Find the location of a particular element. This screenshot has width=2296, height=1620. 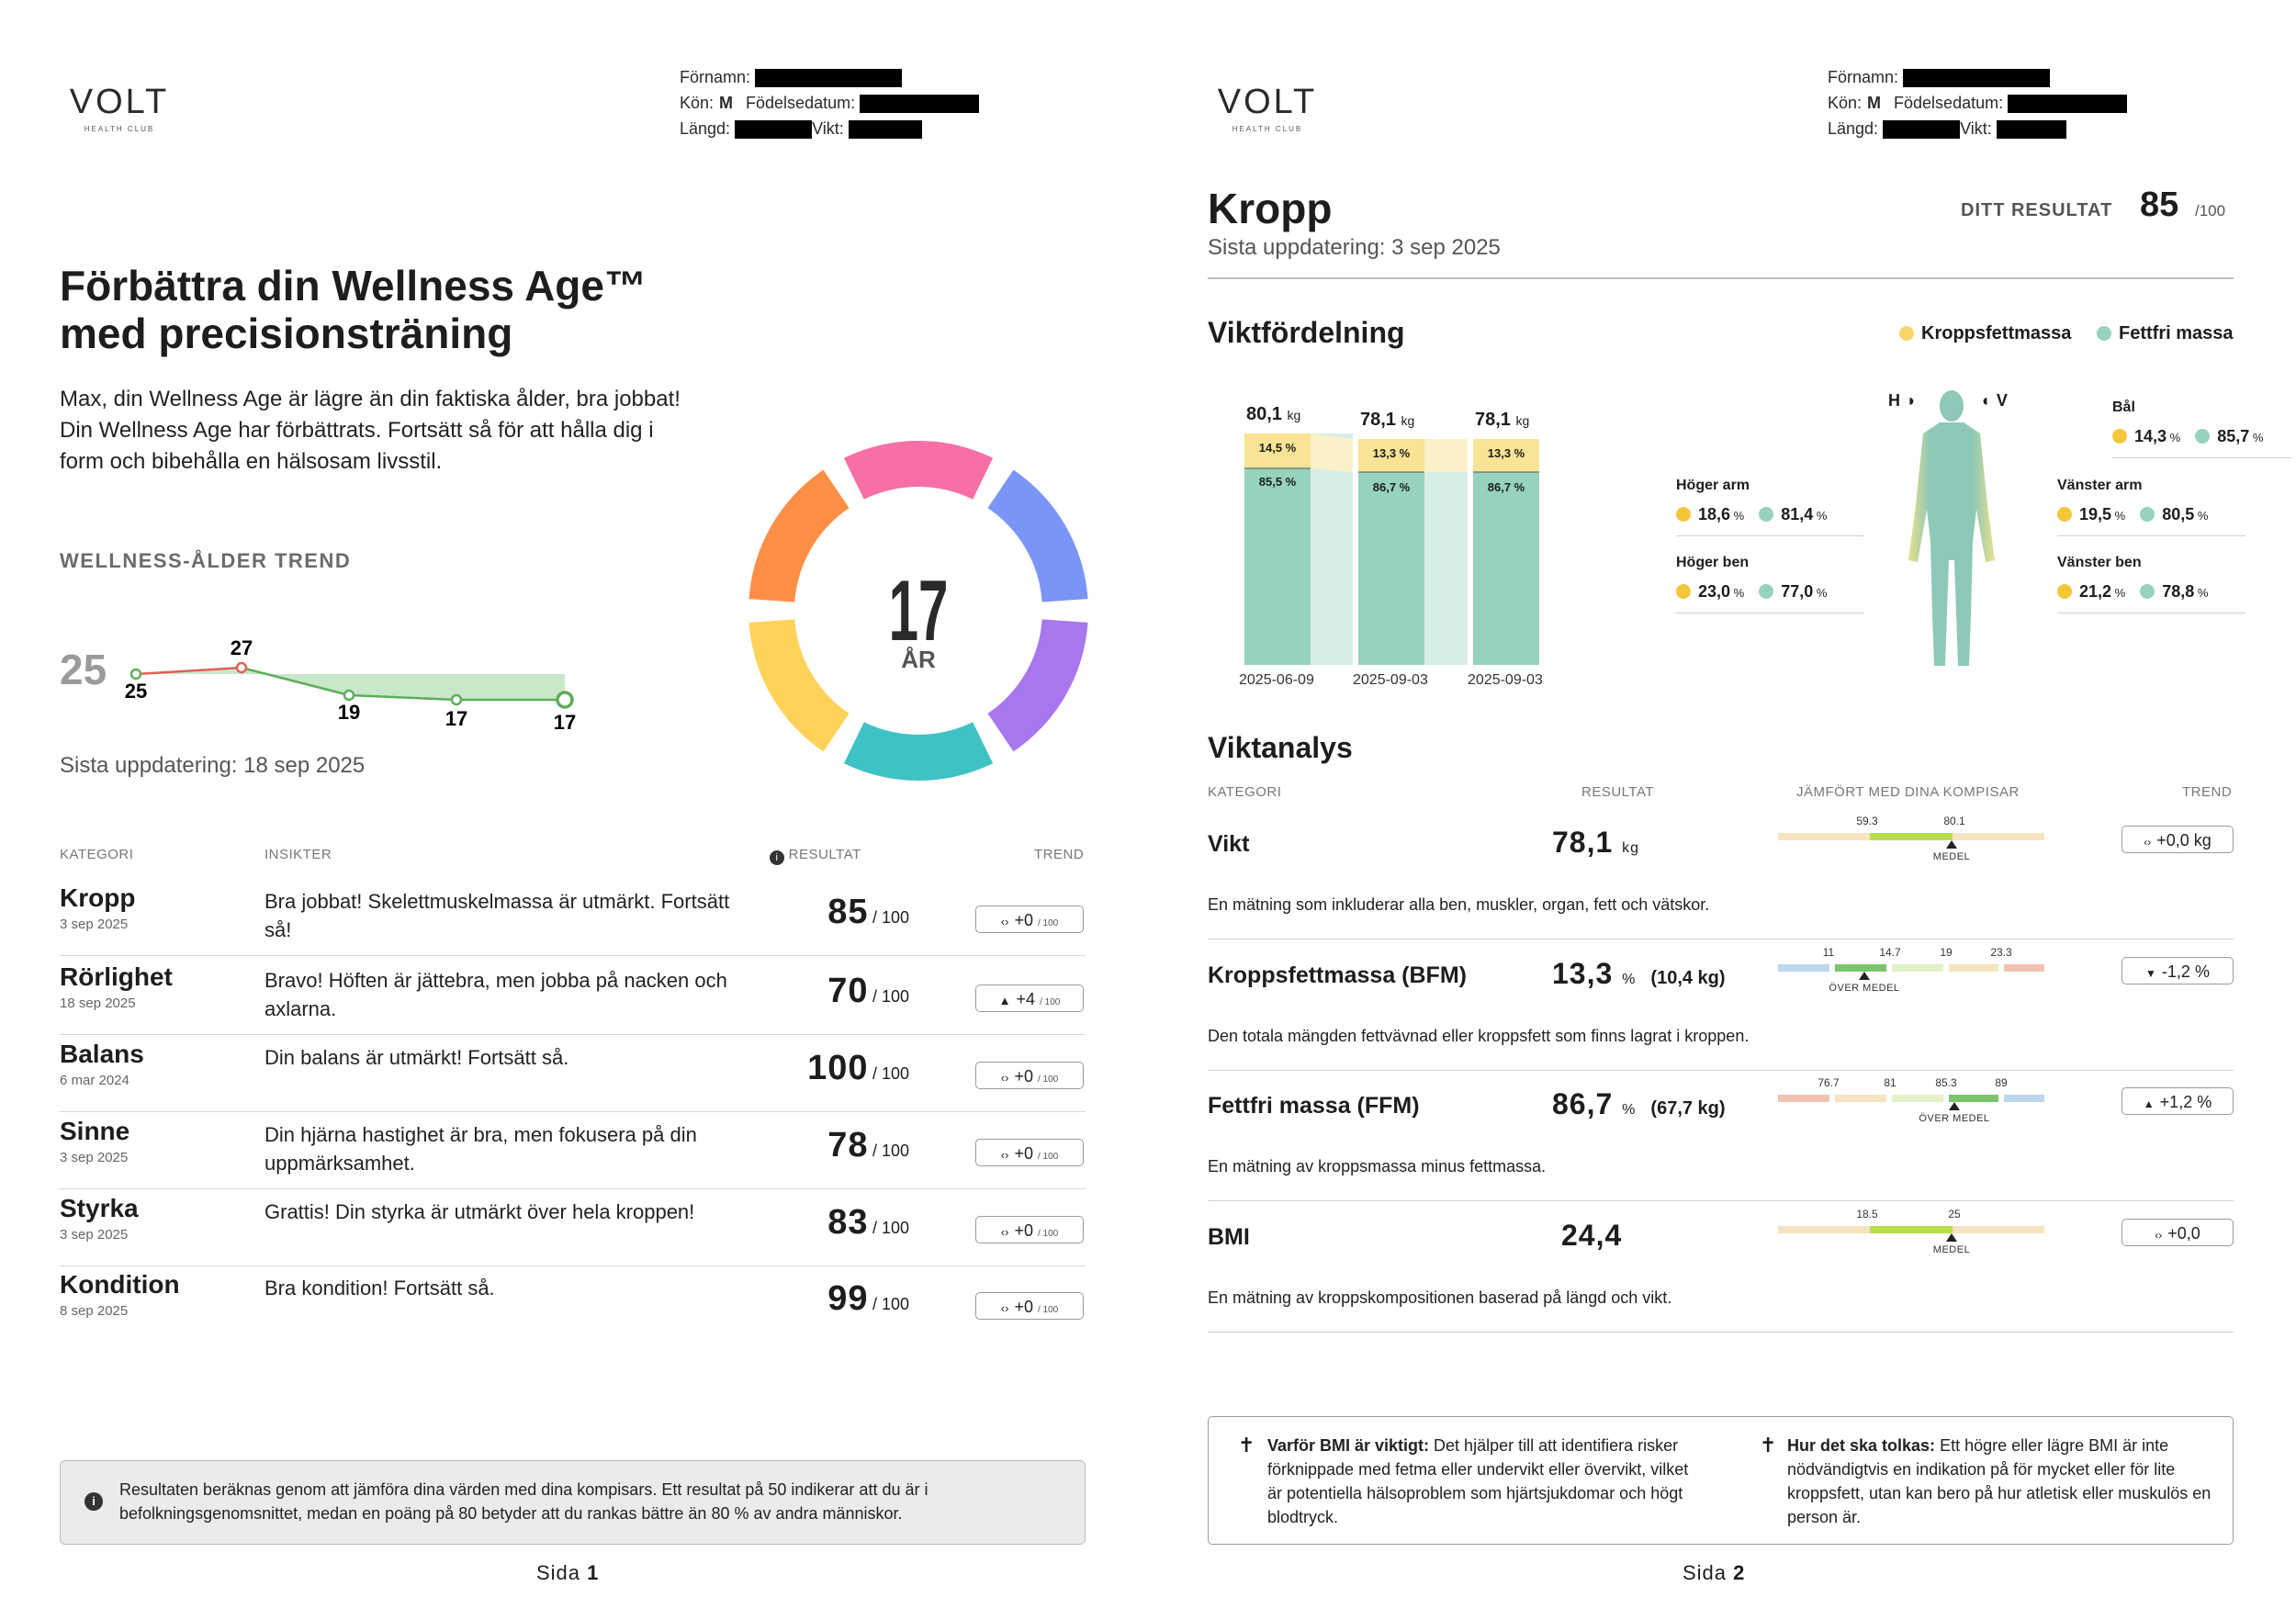

score-value: 100 is located at coordinates (838, 1068).